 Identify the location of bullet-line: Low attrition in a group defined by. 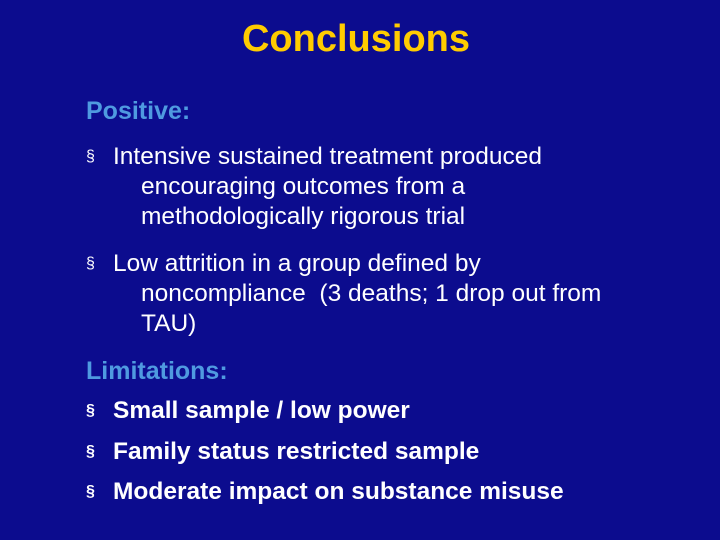
(297, 263).